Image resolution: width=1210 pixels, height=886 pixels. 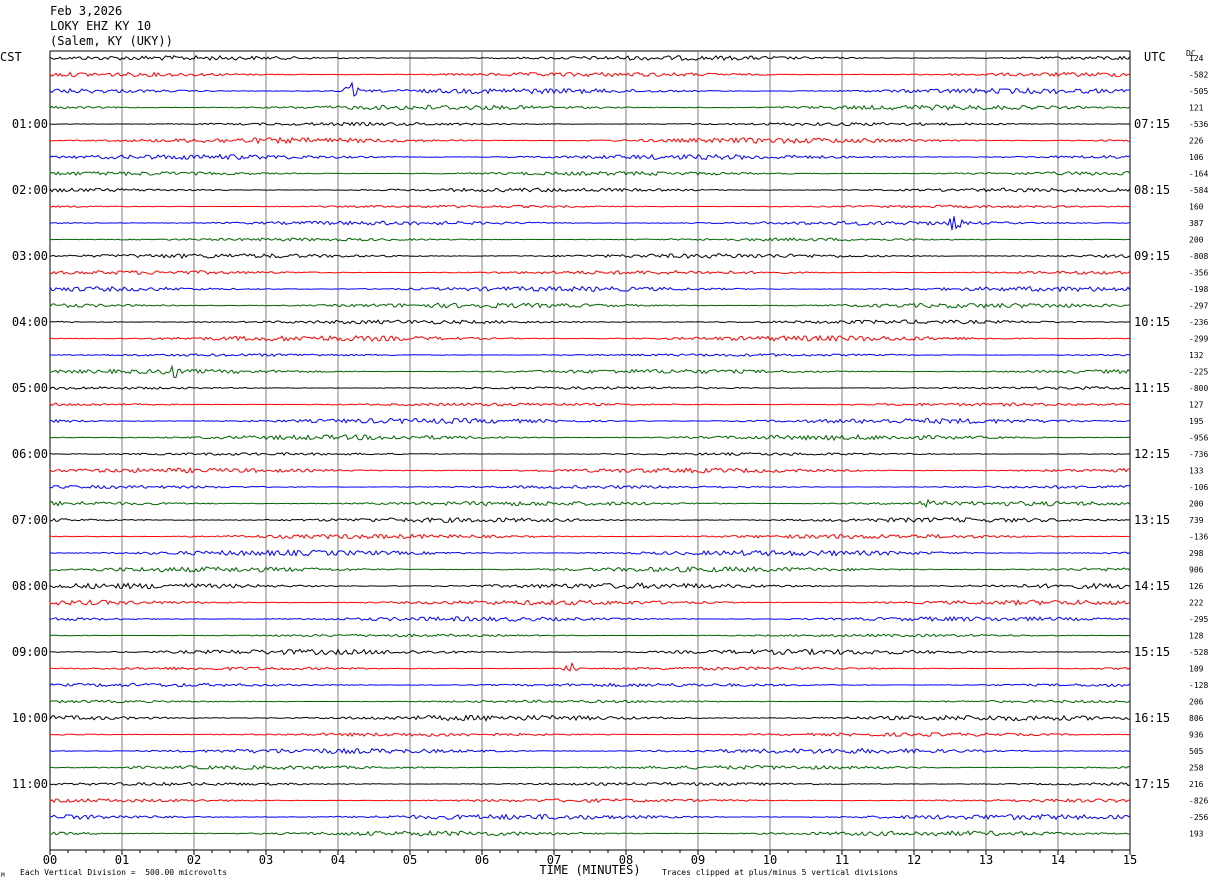 I want to click on dc-offset-label: 160, so click(x=1196, y=207).